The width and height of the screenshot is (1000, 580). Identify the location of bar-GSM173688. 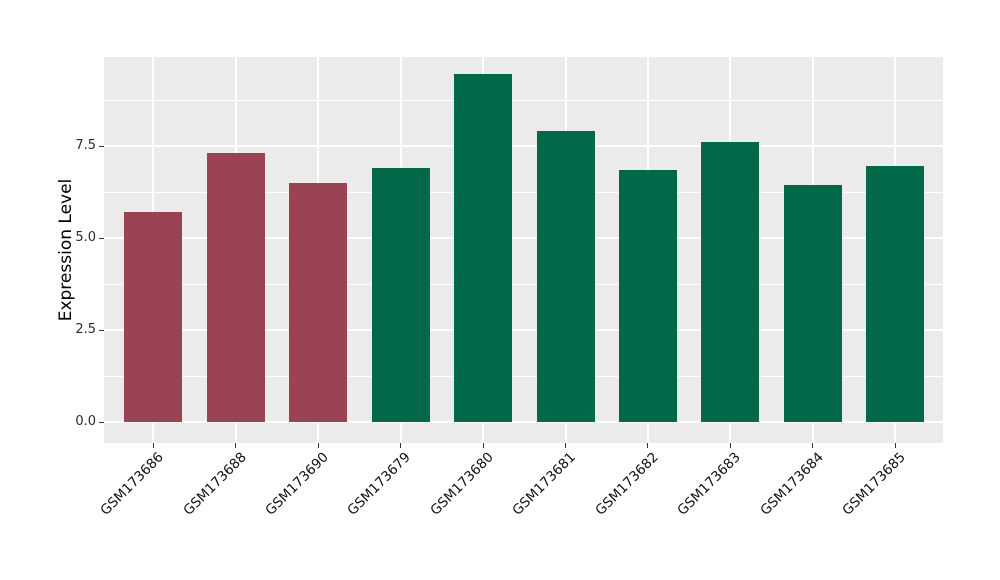
(235, 287).